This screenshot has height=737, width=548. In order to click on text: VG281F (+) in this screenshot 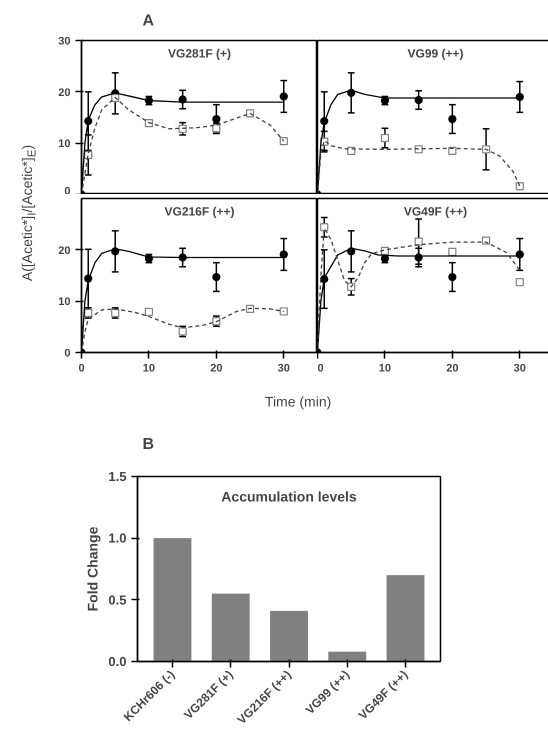, I will do `click(200, 53)`.